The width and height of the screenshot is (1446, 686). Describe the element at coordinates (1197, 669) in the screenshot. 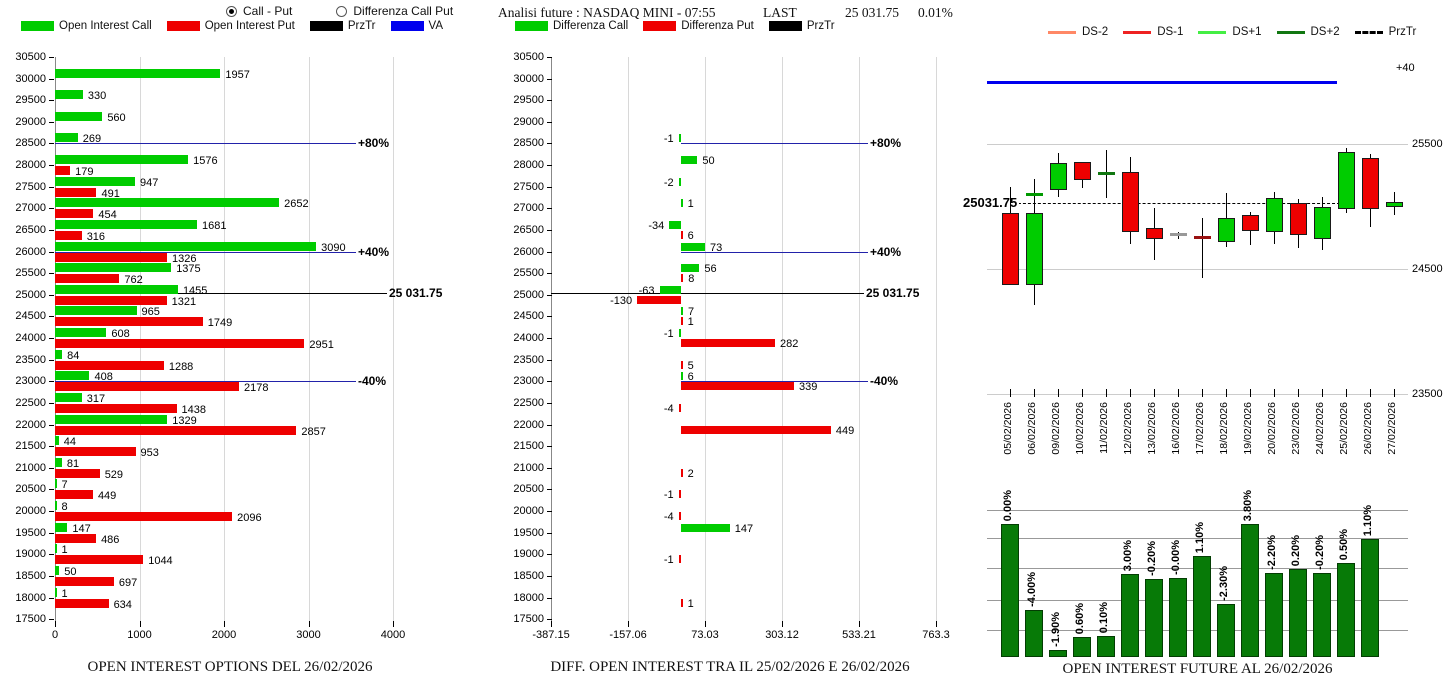

I see `right-chart-title: OPEN INTEREST FUTURE AL 26/02/2026` at that location.